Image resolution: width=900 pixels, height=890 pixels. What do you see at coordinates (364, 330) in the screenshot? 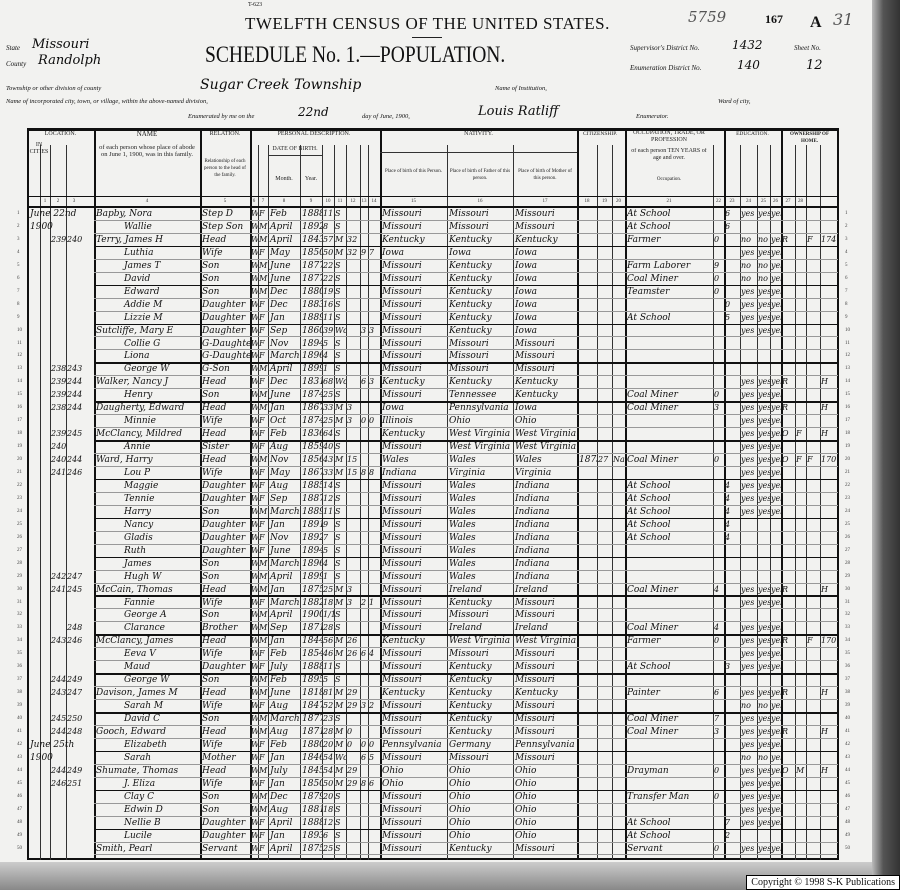
I see `cell-cb: 3` at bounding box center [364, 330].